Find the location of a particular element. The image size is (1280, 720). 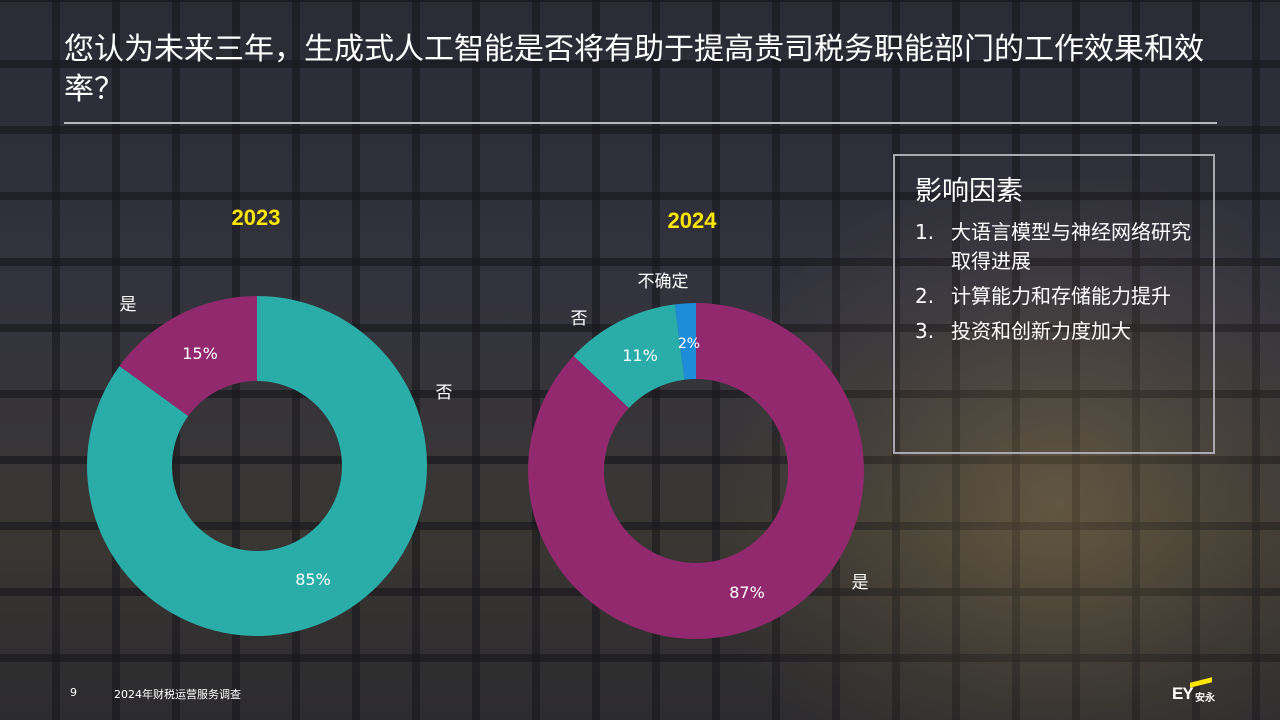

chart-title-2023: 2023 is located at coordinates (256, 217).